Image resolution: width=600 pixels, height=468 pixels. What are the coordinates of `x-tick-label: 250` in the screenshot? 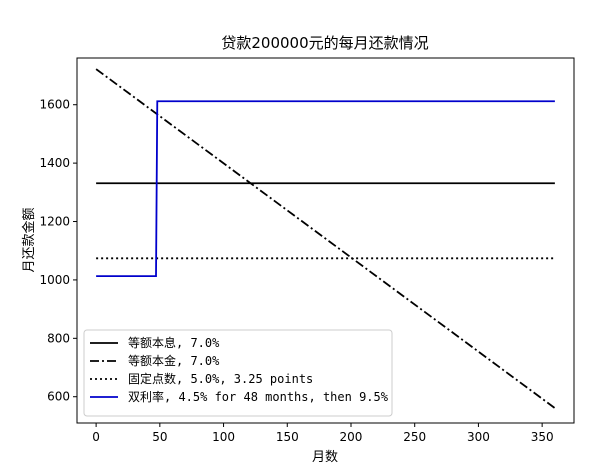 It's located at (414, 437).